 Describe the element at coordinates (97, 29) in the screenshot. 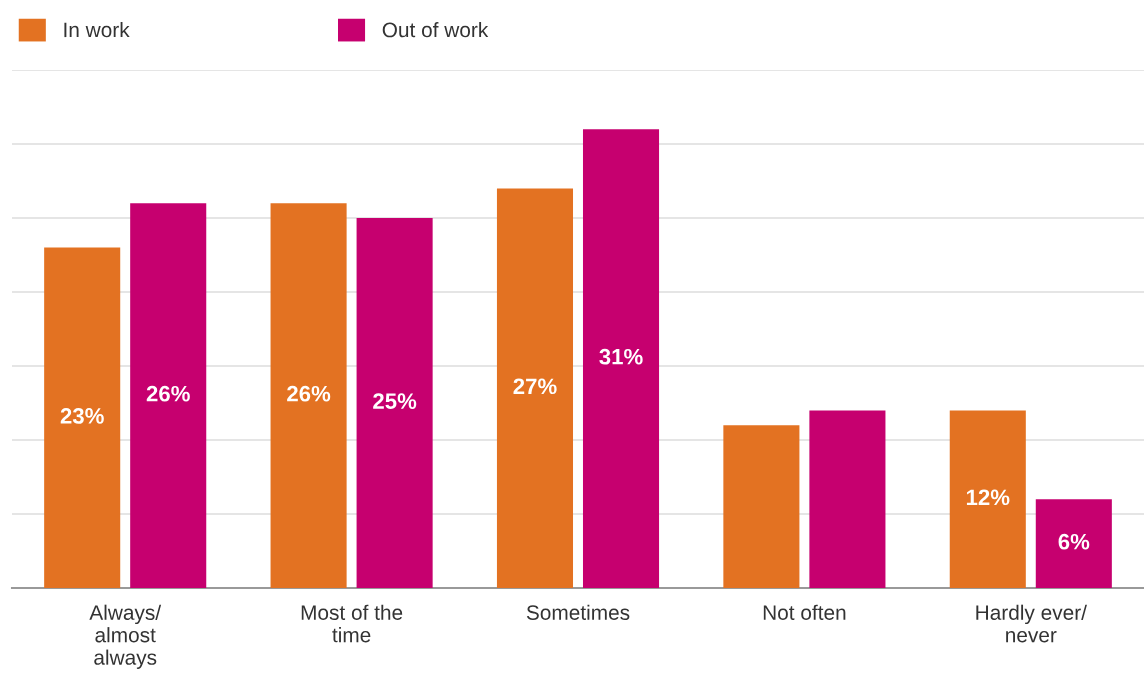

I see `legend-label: In work` at that location.